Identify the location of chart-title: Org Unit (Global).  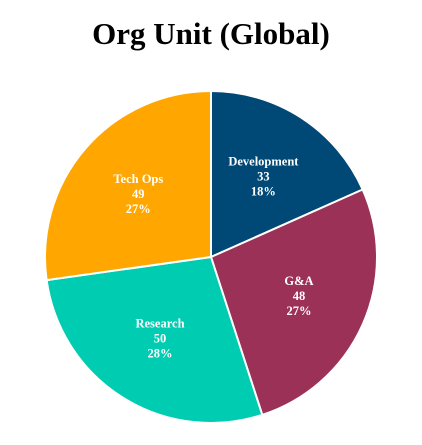
(211, 33).